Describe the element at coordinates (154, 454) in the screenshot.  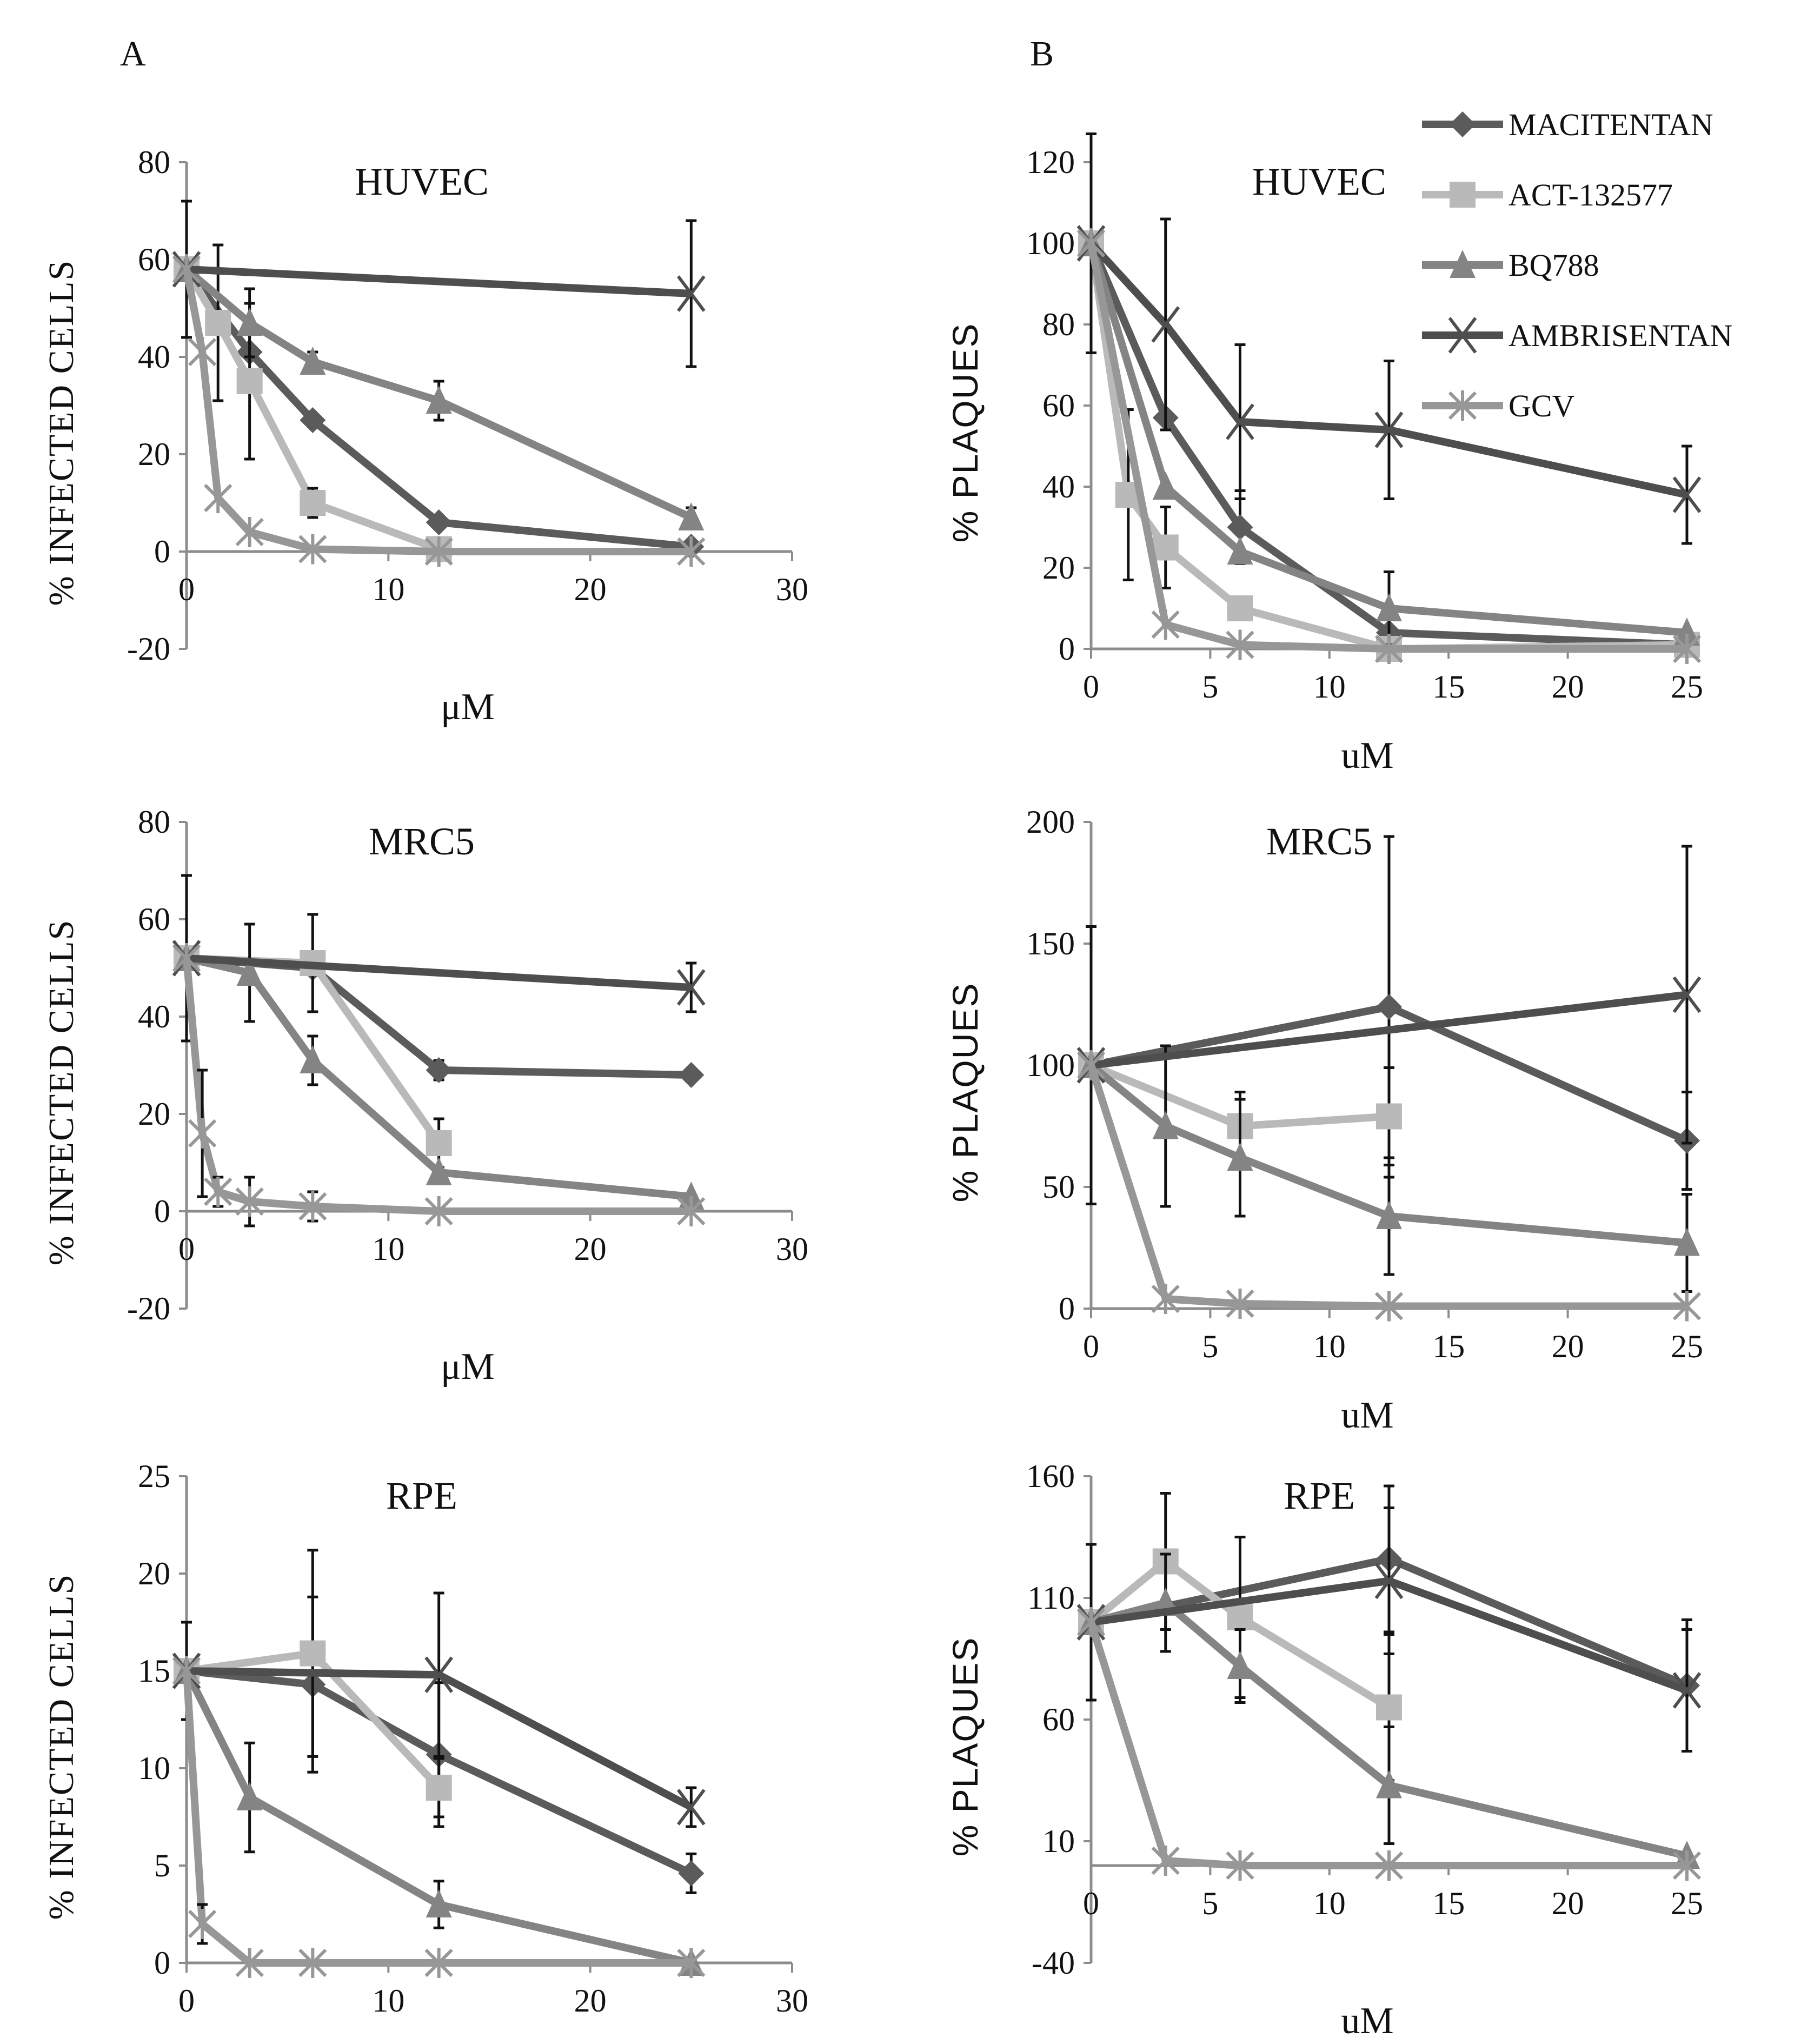
I see `y-tick-label: 20` at that location.